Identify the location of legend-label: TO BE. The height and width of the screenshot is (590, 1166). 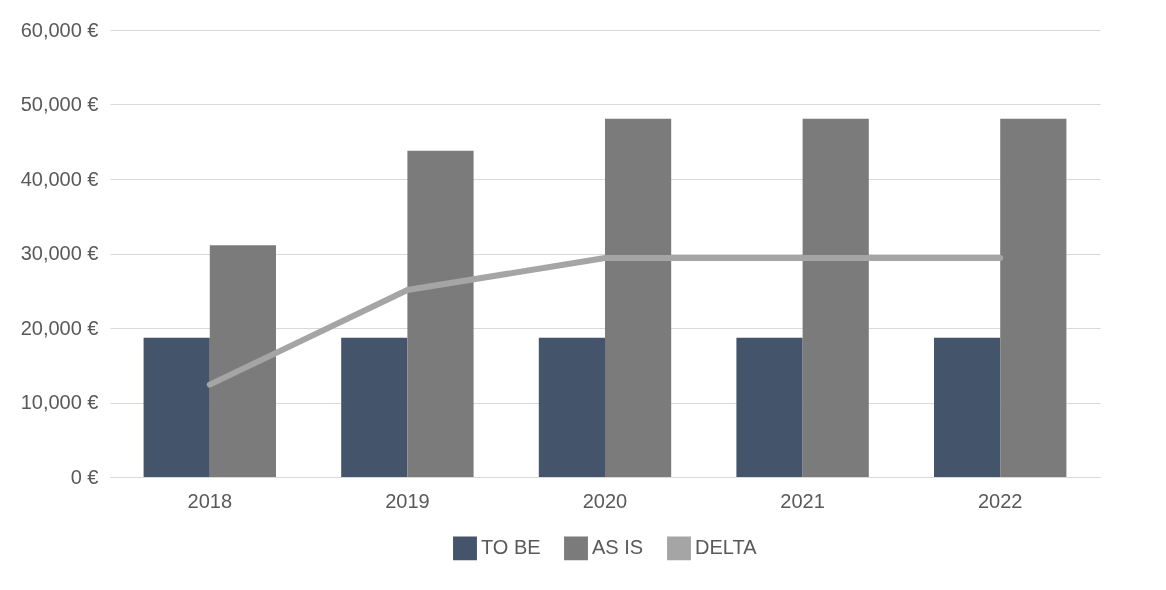
(511, 547).